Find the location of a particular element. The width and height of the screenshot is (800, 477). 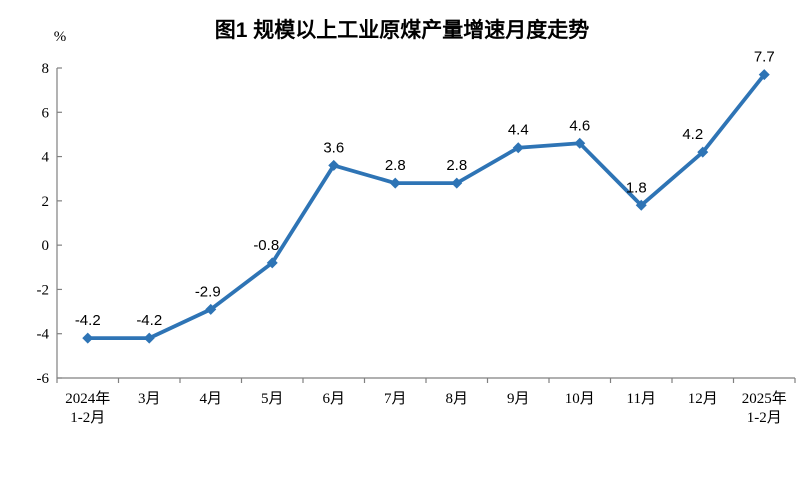

x-axis-label: 7月 is located at coordinates (395, 399).